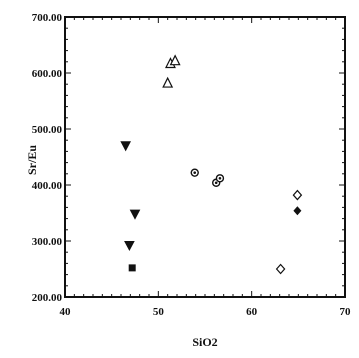 The image size is (359, 358). What do you see at coordinates (66, 312) in the screenshot?
I see `x-tick-label: 40` at bounding box center [66, 312].